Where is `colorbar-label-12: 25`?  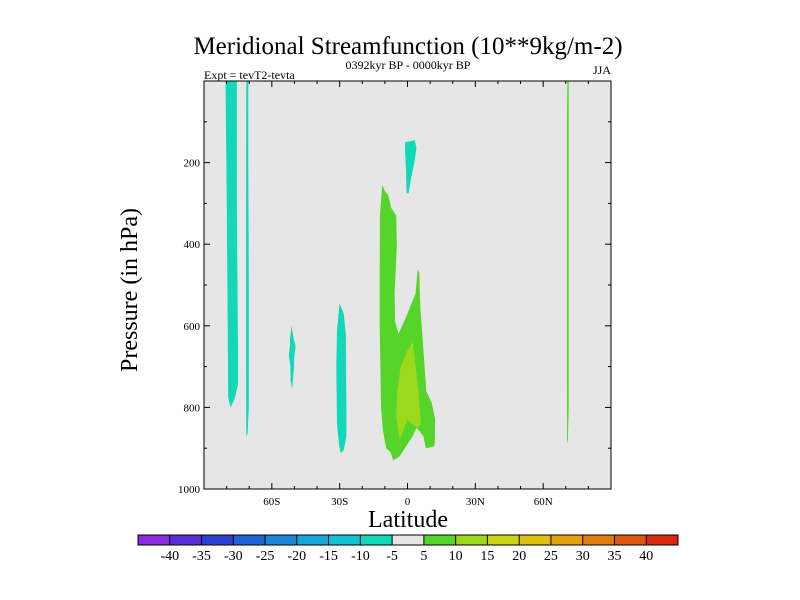
colorbar-label-12: 25 is located at coordinates (551, 556).